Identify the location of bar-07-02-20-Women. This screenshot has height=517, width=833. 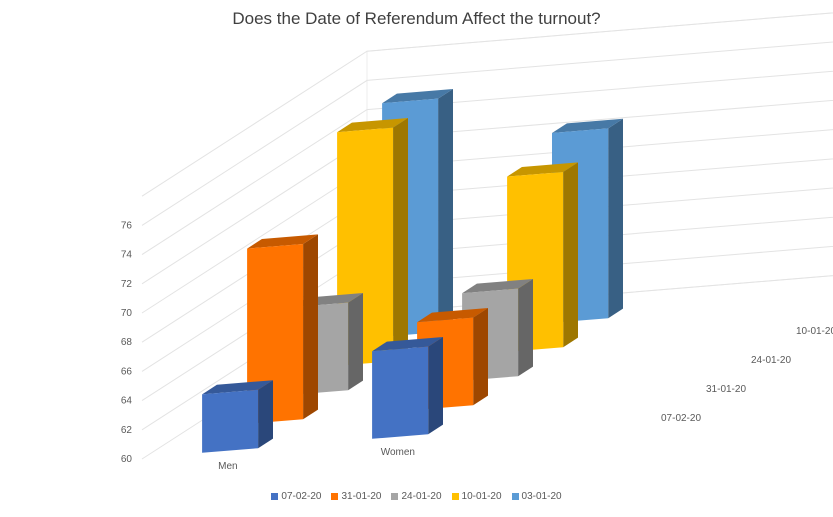
(407, 388).